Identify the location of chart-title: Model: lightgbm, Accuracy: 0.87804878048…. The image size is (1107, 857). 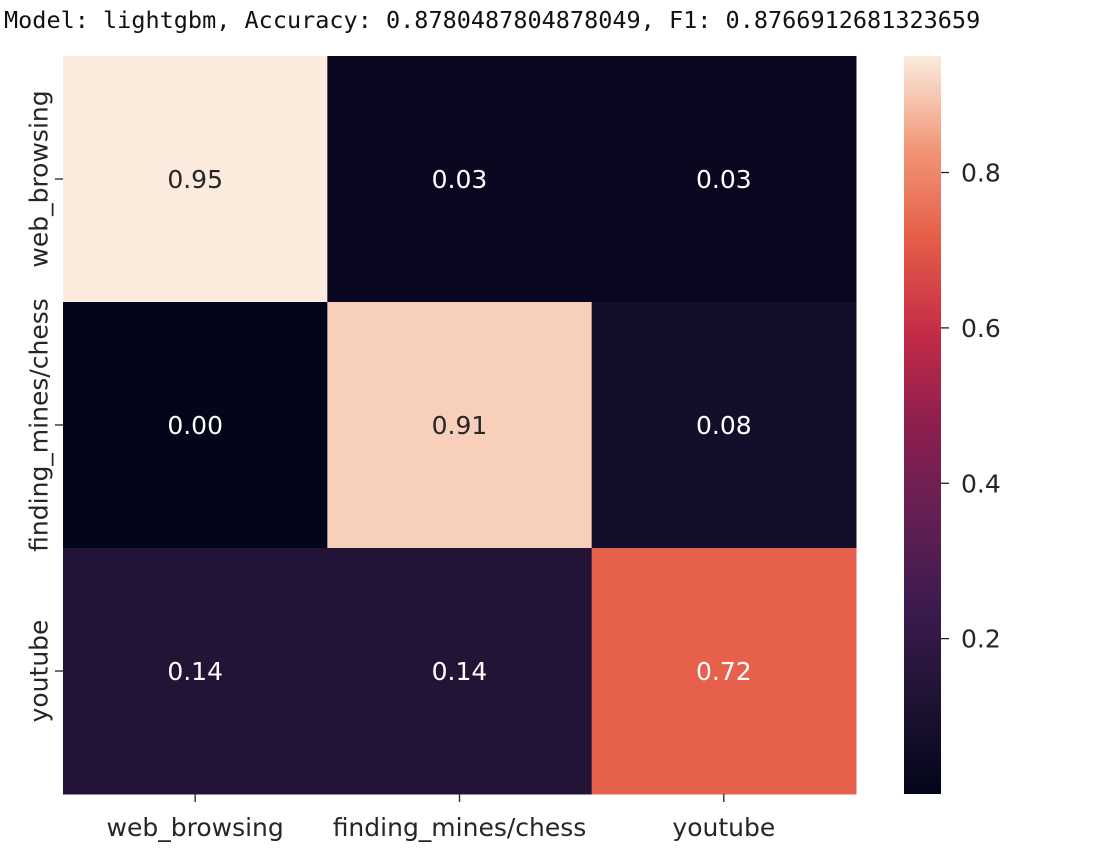
(492, 20).